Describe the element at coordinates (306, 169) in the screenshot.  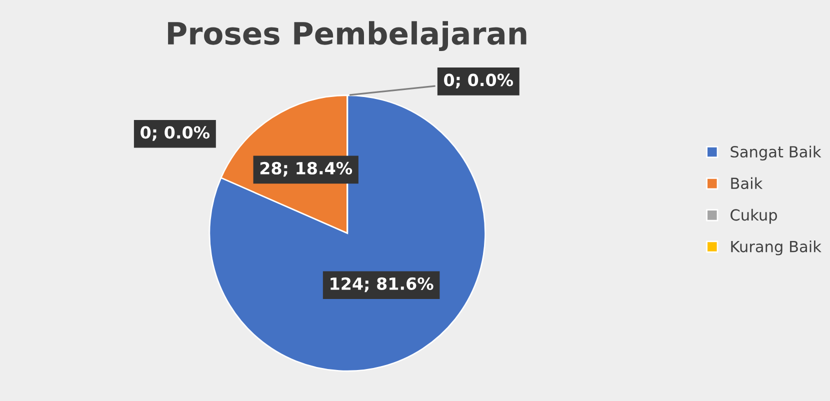
I see `data-label: 28; 18.4%` at that location.